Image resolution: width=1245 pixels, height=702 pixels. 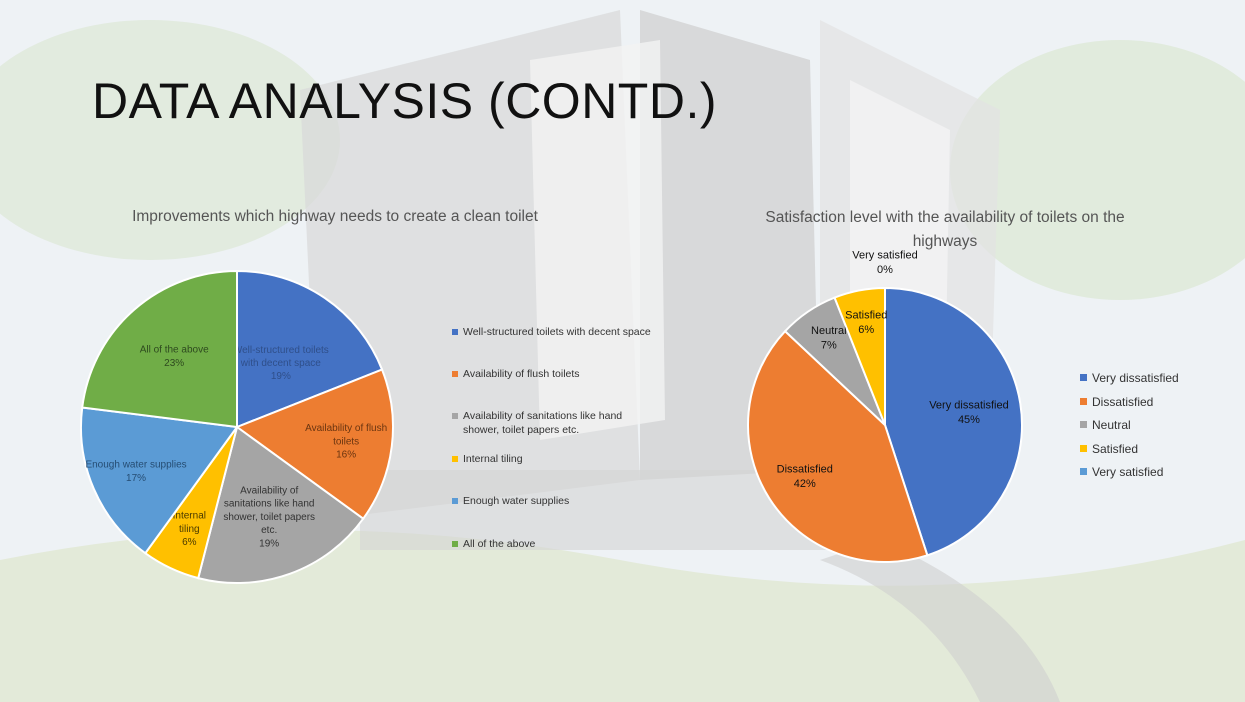 I want to click on satisfaction-data-label: Very satisfied 0%, so click(x=884, y=263).